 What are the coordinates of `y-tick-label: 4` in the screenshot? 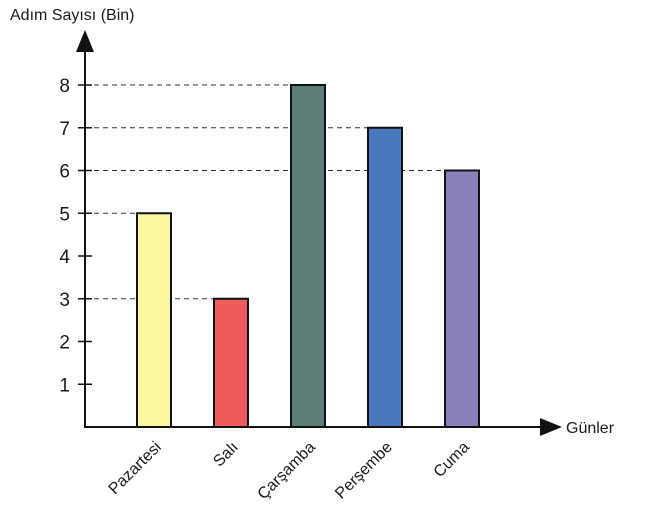 It's located at (64, 257).